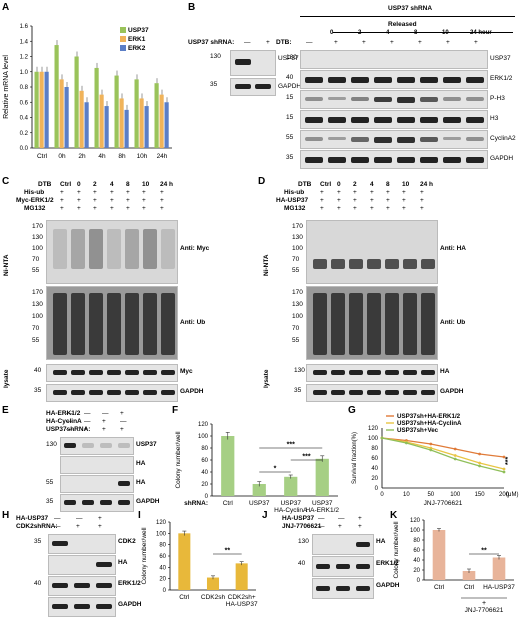 This screenshot has height=618, width=520. What do you see at coordinates (247, 42) in the screenshot?
I see `b-shrna-sign: —` at bounding box center [247, 42].